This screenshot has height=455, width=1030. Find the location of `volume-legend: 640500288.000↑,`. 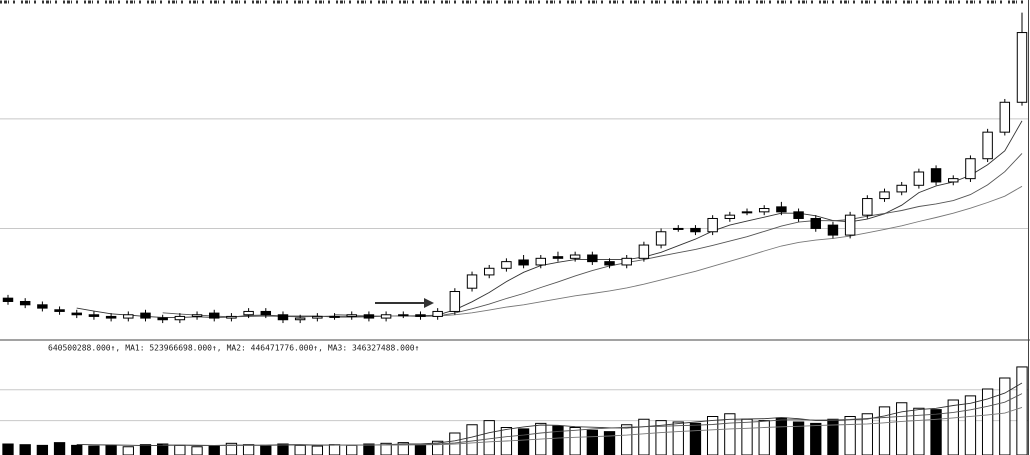

volume-legend: 640500288.000↑, is located at coordinates (84, 348).